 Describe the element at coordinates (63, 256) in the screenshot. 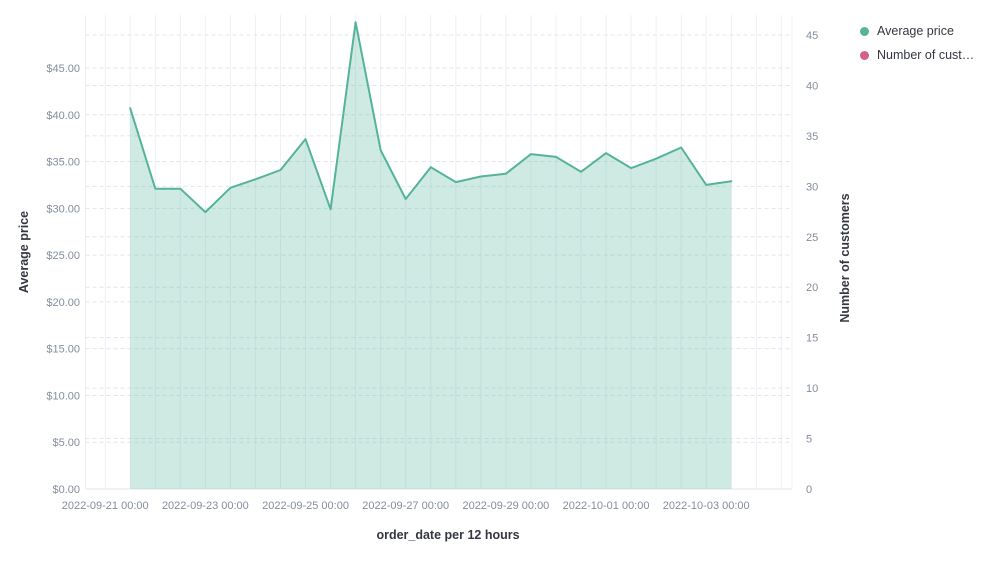

I see `y-left-tick: $25.00` at that location.